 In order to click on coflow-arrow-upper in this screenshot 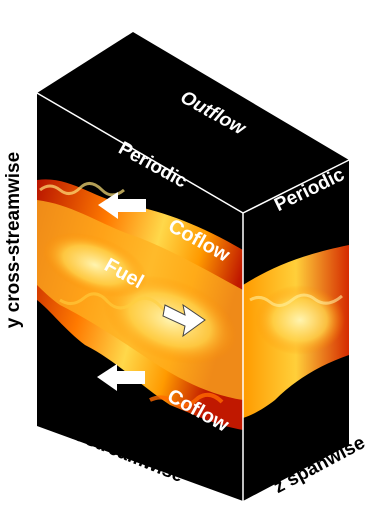, I will do `click(122, 205)`.